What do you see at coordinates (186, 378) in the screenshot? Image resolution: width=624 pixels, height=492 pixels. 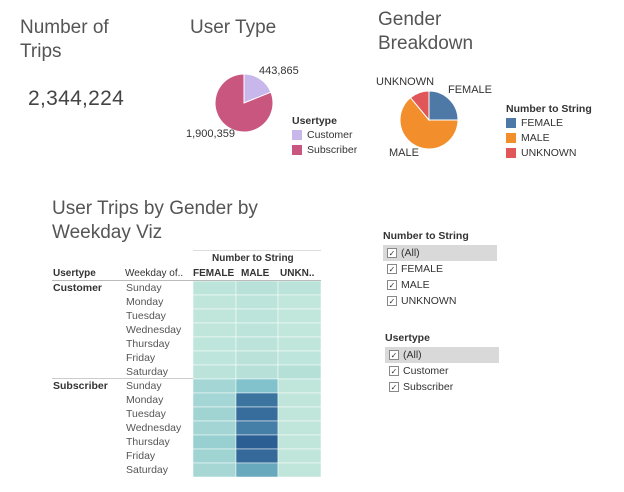 I see `group-divider` at bounding box center [186, 378].